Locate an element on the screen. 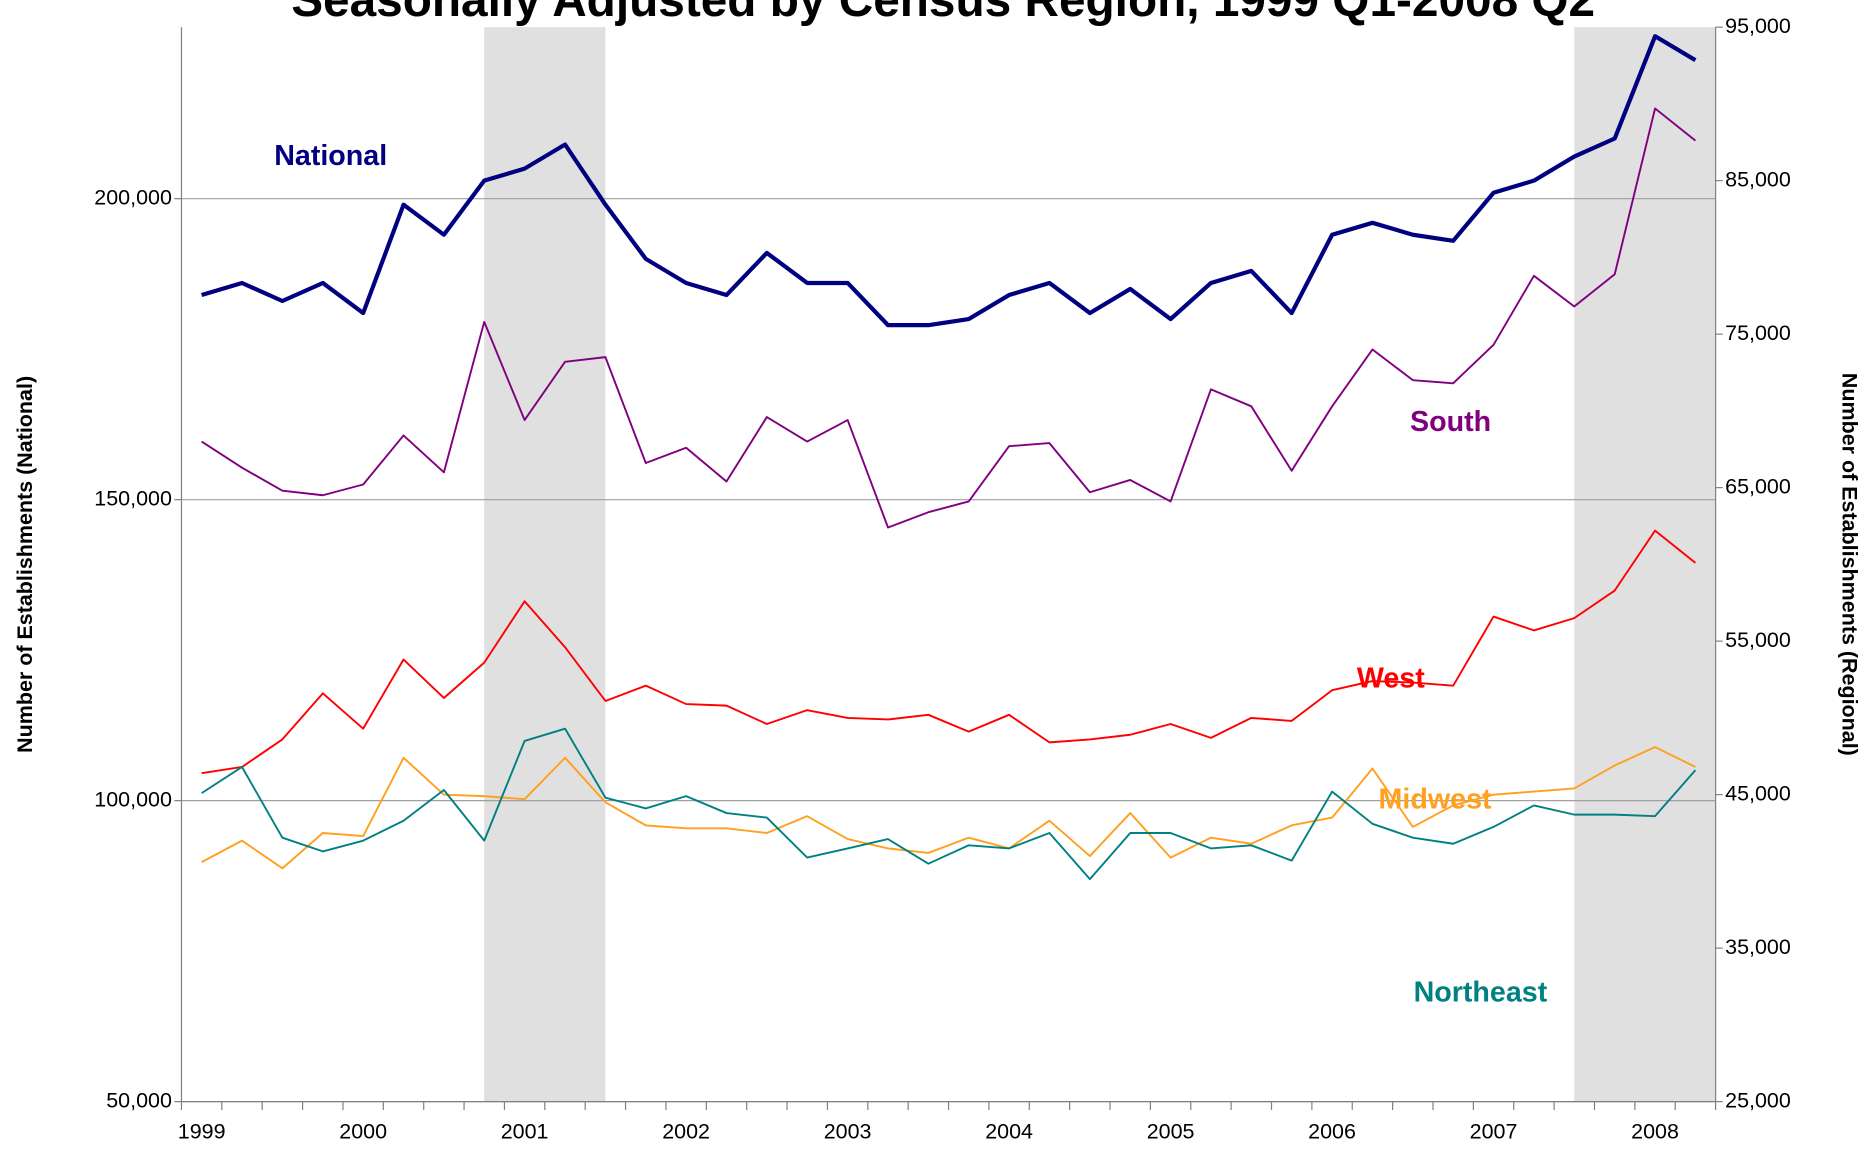 Image resolution: width=1872 pixels, height=1161 pixels. y2-tick-label: 25,000 is located at coordinates (1758, 1100).